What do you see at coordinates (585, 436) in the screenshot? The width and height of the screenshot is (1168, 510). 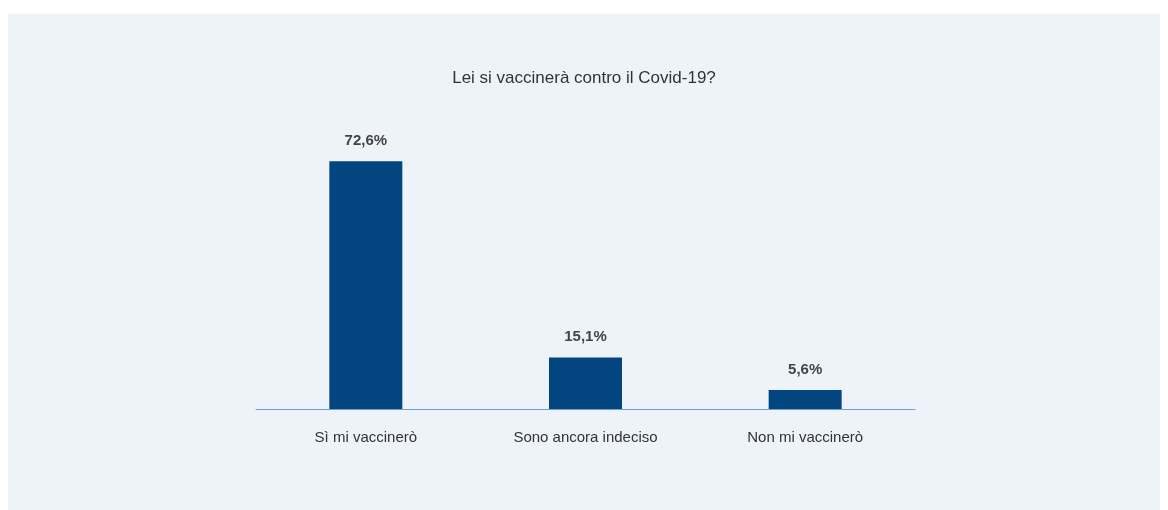 I see `x-tick-label: Sono ancora indeciso` at bounding box center [585, 436].